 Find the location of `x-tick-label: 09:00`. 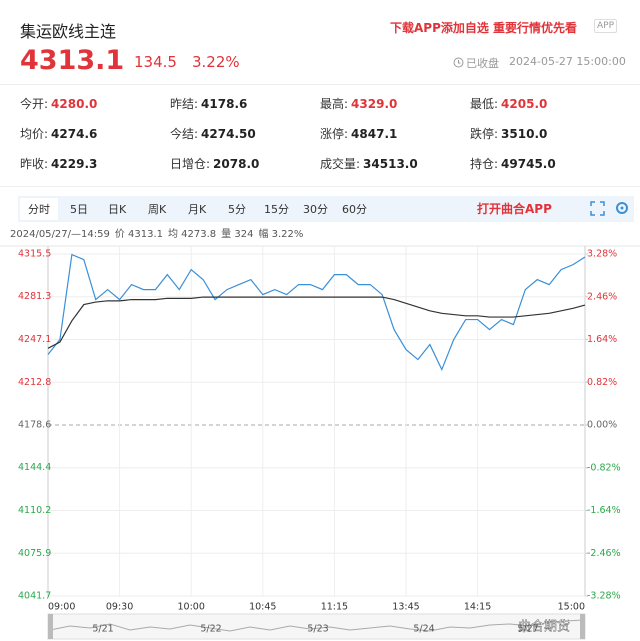

x-tick-label: 09:00 is located at coordinates (61, 607).